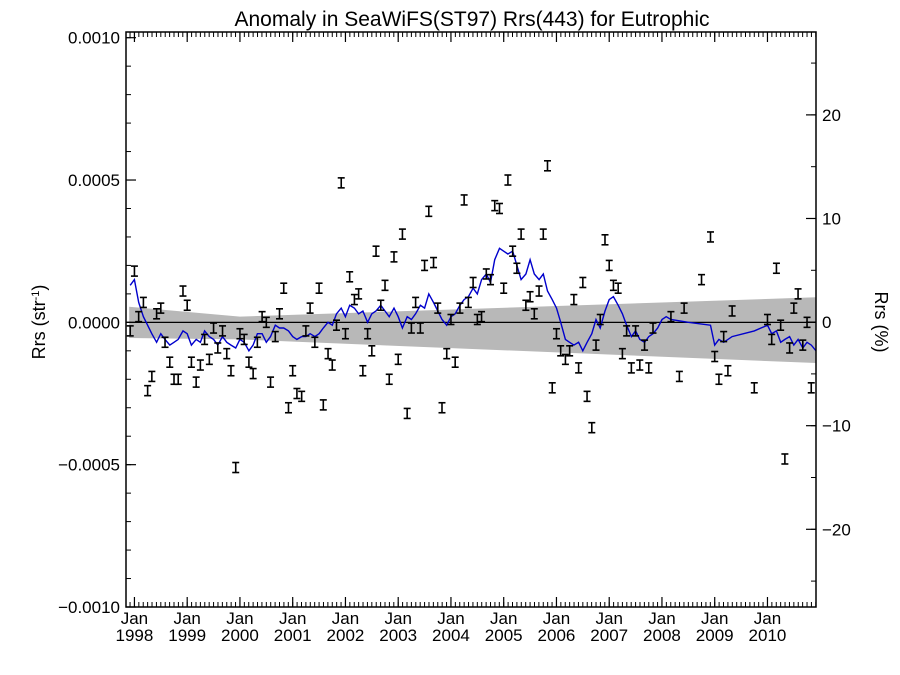  What do you see at coordinates (135, 635) in the screenshot?
I see `x-tick-label-year: 1998` at bounding box center [135, 635].